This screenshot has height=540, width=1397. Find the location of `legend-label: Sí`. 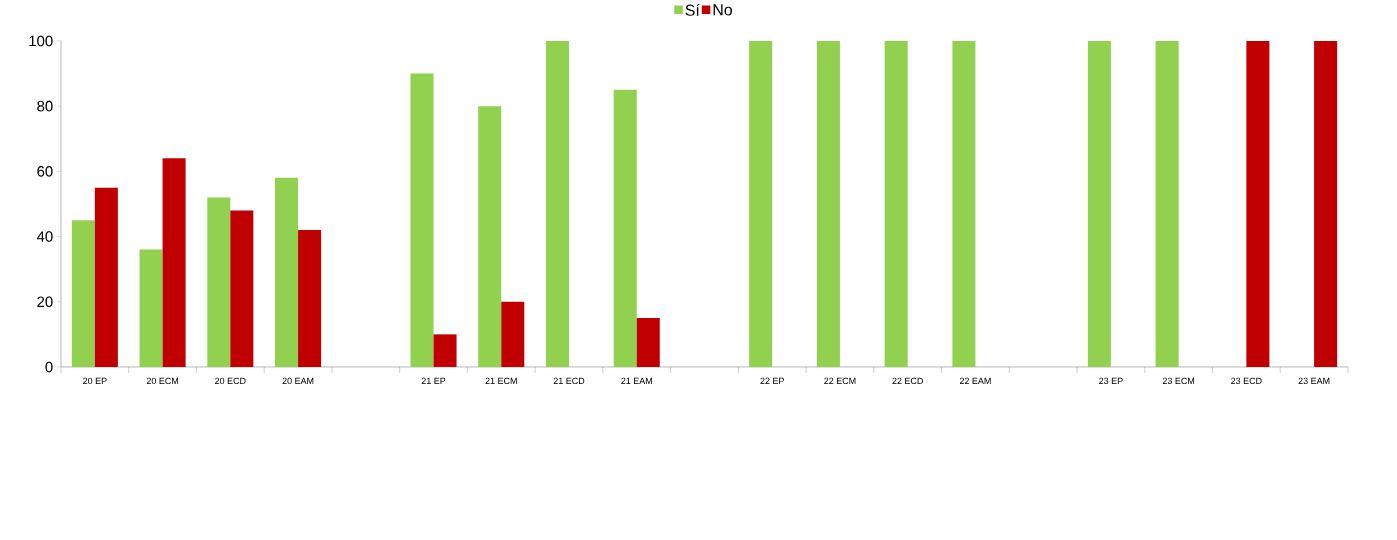

legend-label: Sí is located at coordinates (692, 10).